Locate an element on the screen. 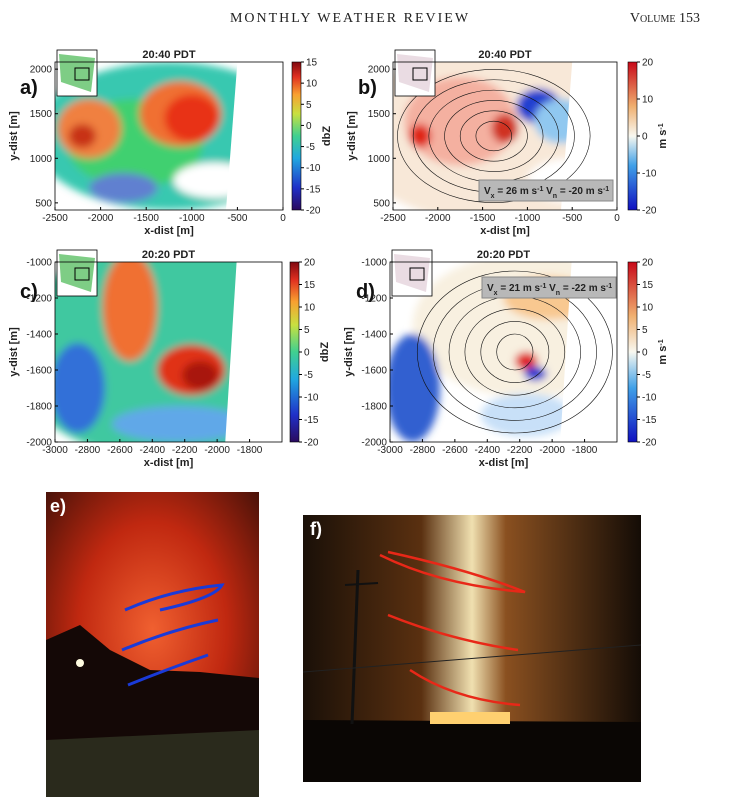  x-tick-label: -2800 is located at coordinates (423, 450).